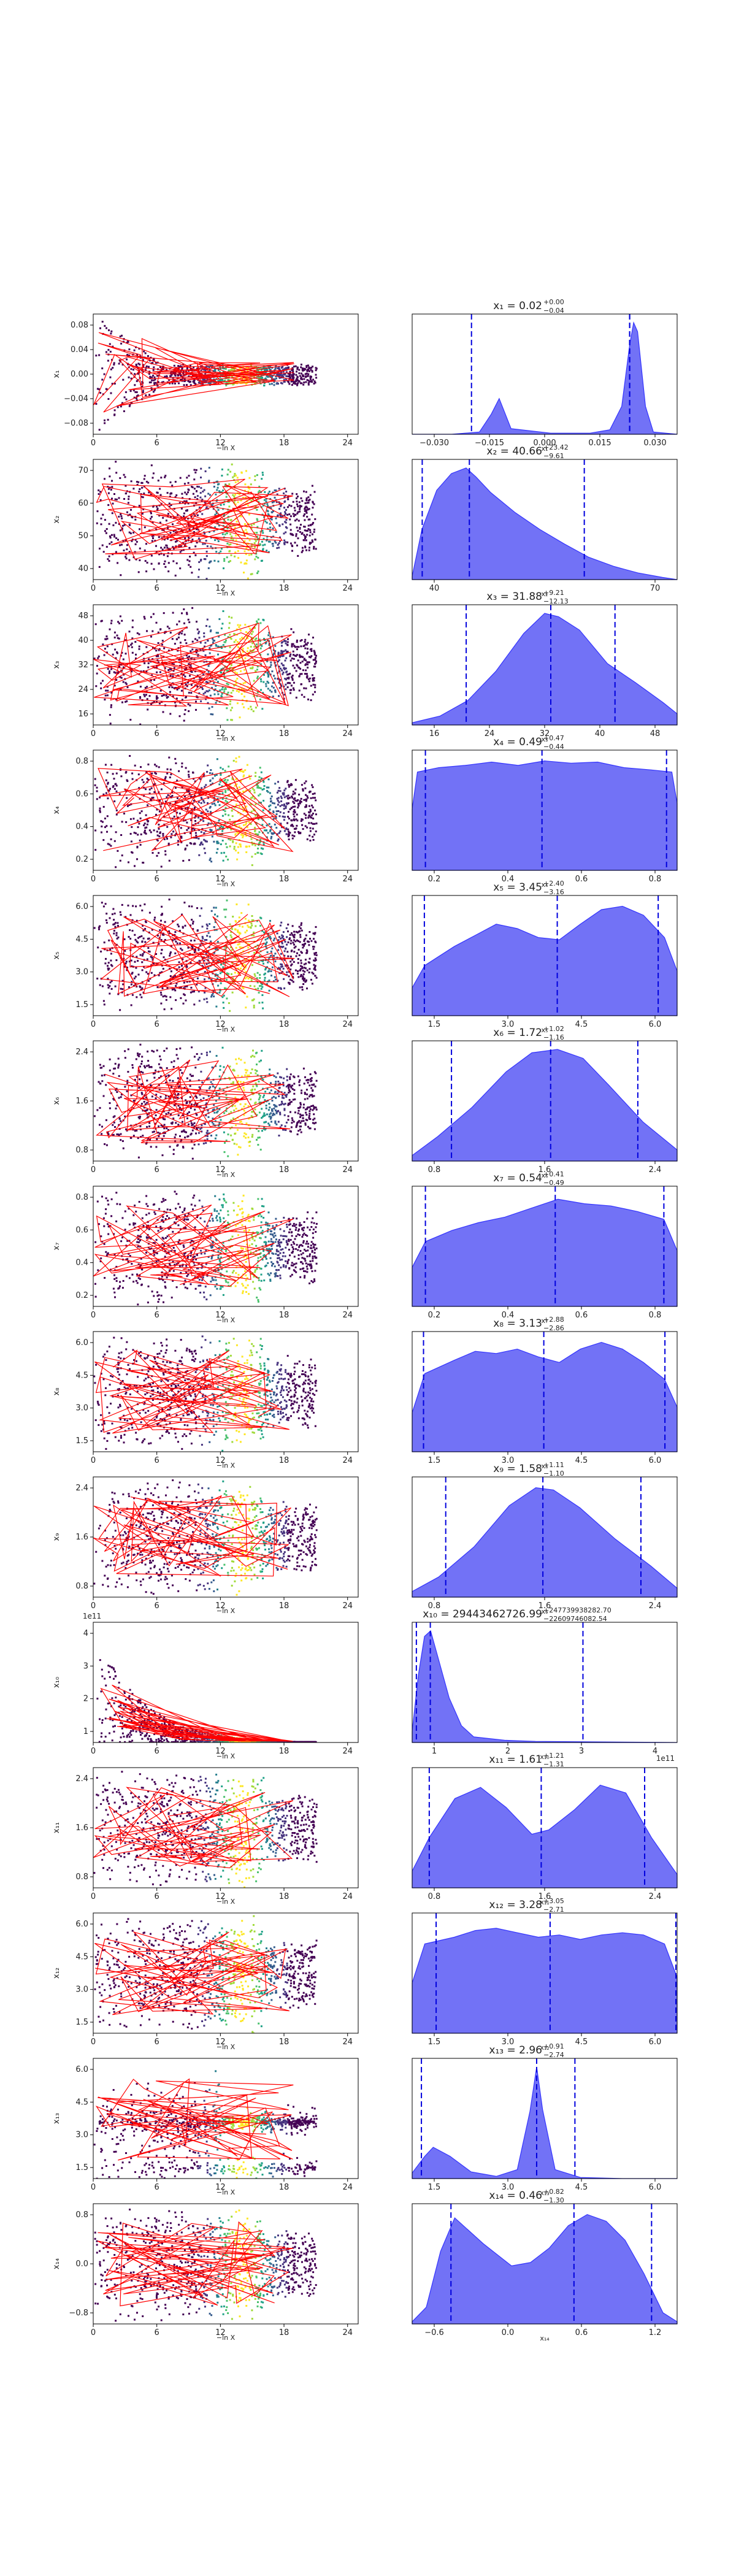  Describe the element at coordinates (81, 1005) in the screenshot. I see `y-tick-label: 1.5` at that location.